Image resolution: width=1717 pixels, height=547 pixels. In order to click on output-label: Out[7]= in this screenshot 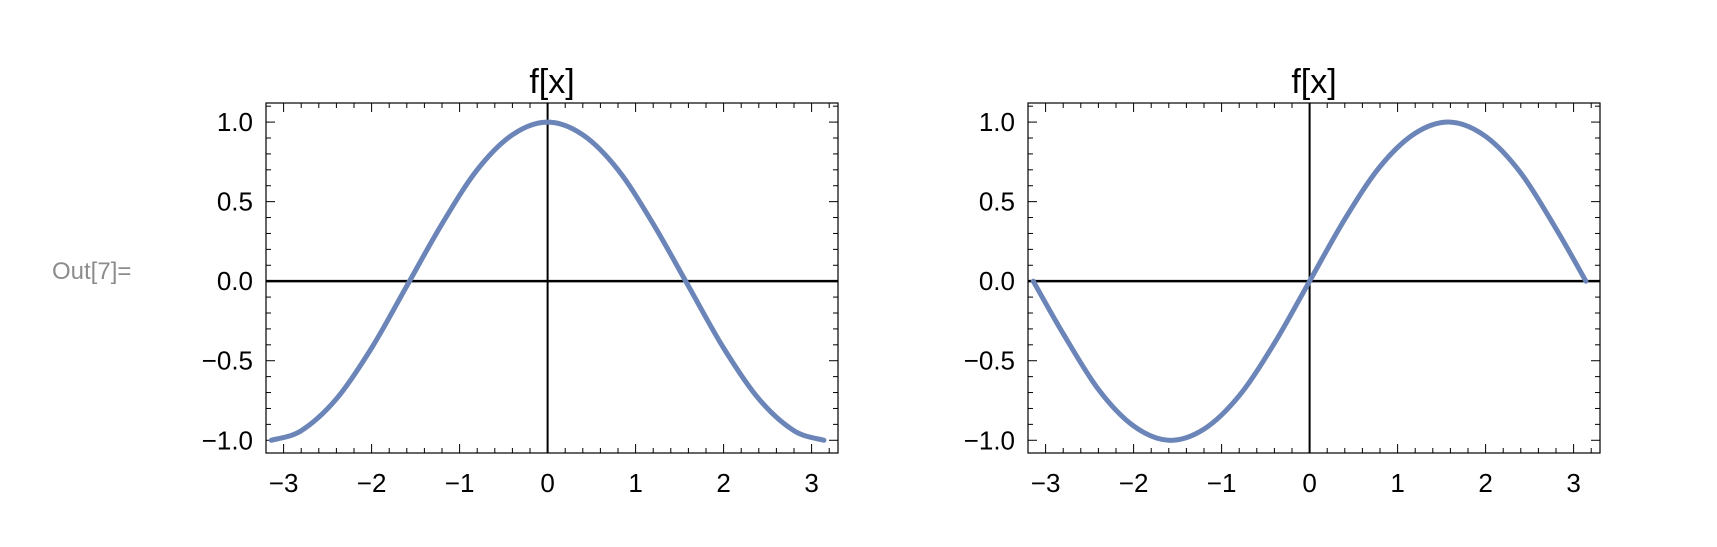, I will do `click(92, 271)`.